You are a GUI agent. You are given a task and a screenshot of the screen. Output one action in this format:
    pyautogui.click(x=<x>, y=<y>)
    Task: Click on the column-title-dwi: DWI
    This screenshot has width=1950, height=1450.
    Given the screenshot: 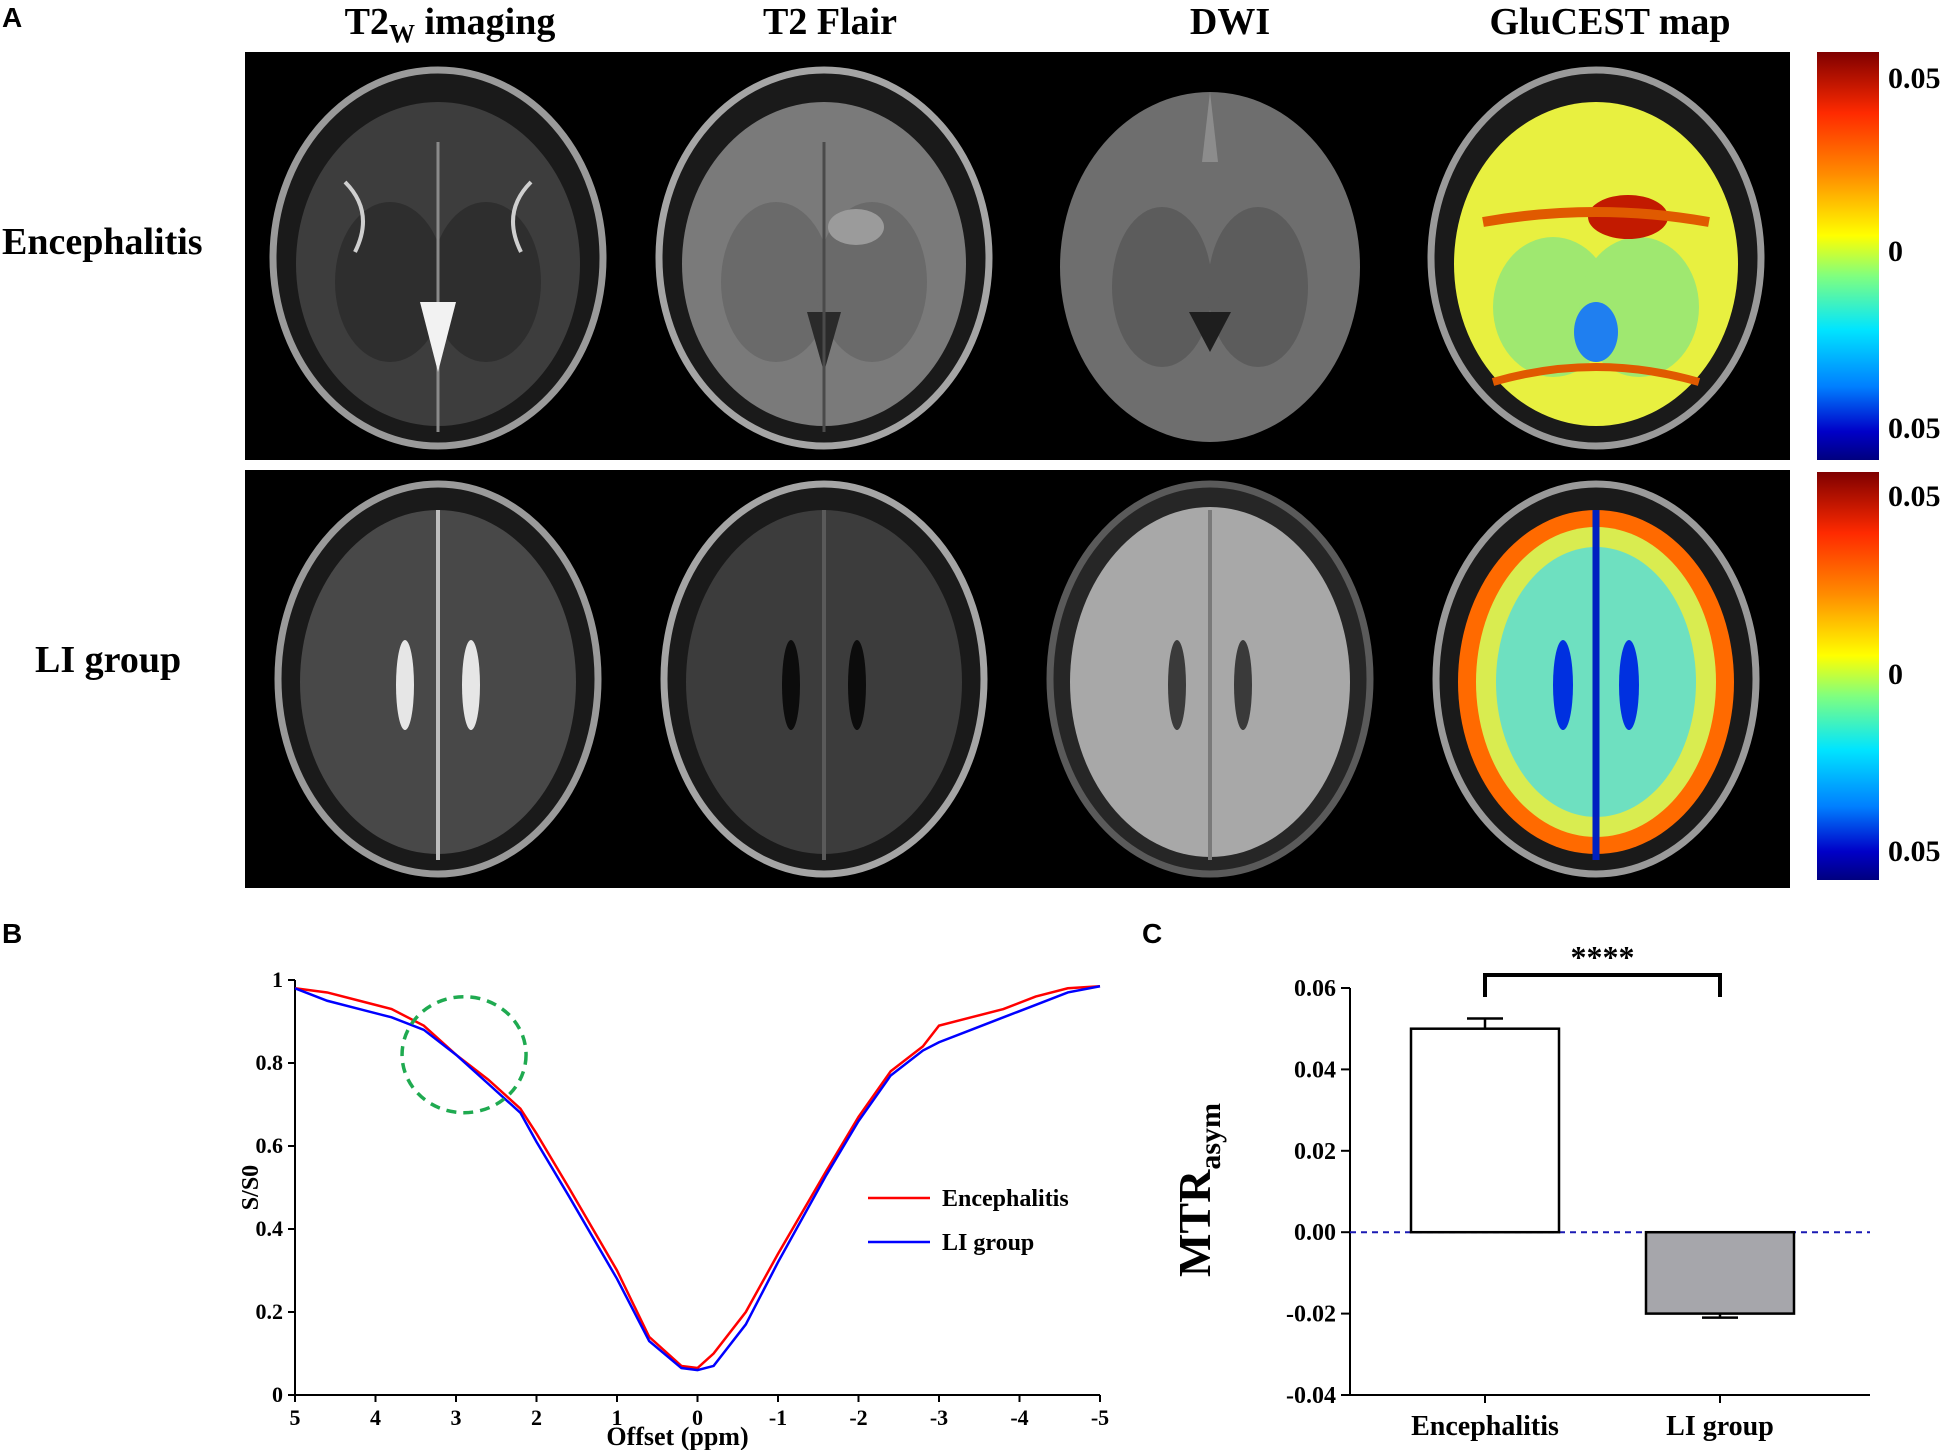 What is the action you would take?
    pyautogui.click(x=1230, y=22)
    